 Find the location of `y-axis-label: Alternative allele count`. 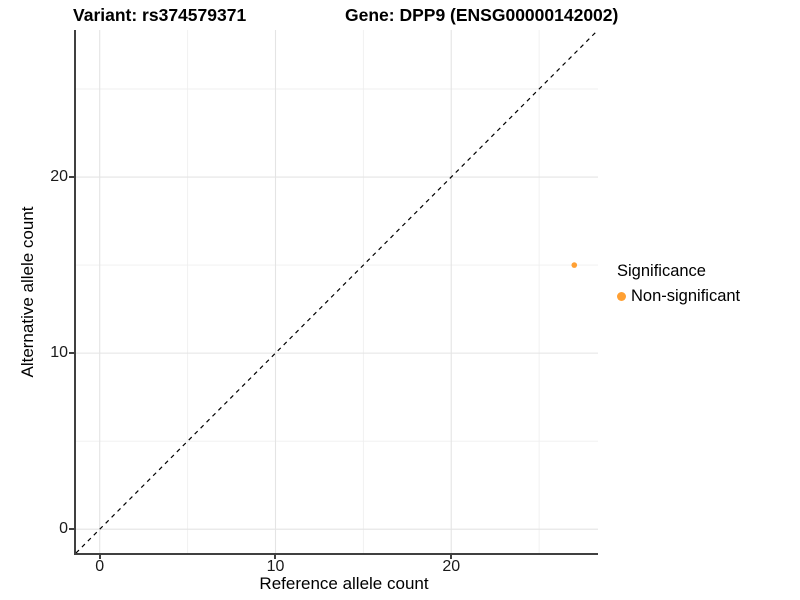

y-axis-label: Alternative allele count is located at coordinates (27, 292).